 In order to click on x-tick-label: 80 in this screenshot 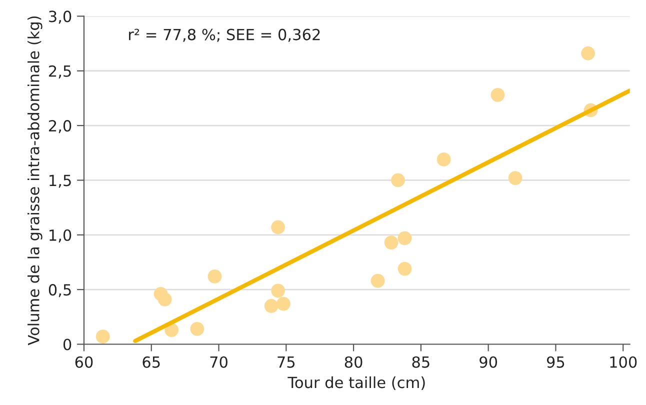, I will do `click(353, 362)`.